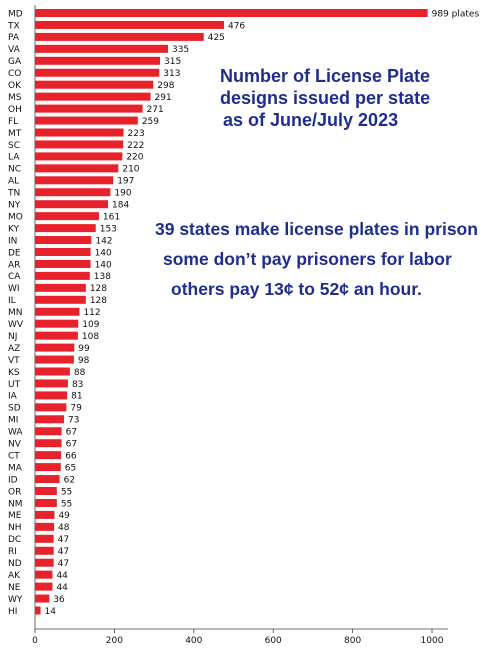 The width and height of the screenshot is (489, 648). I want to click on category-label: MT, so click(15, 134).